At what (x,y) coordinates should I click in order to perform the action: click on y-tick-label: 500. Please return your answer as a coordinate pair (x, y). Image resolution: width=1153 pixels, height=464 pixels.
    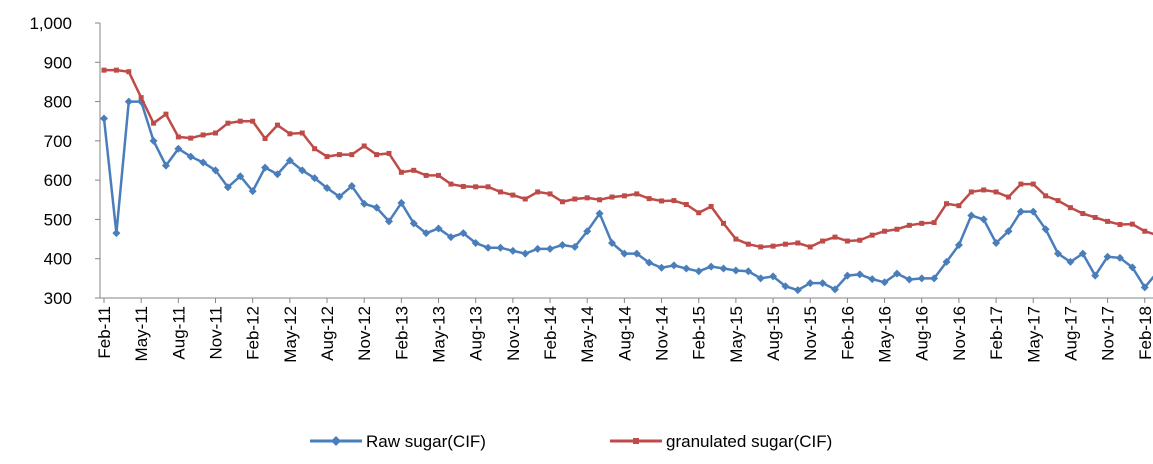
    Looking at the image, I should click on (58, 219).